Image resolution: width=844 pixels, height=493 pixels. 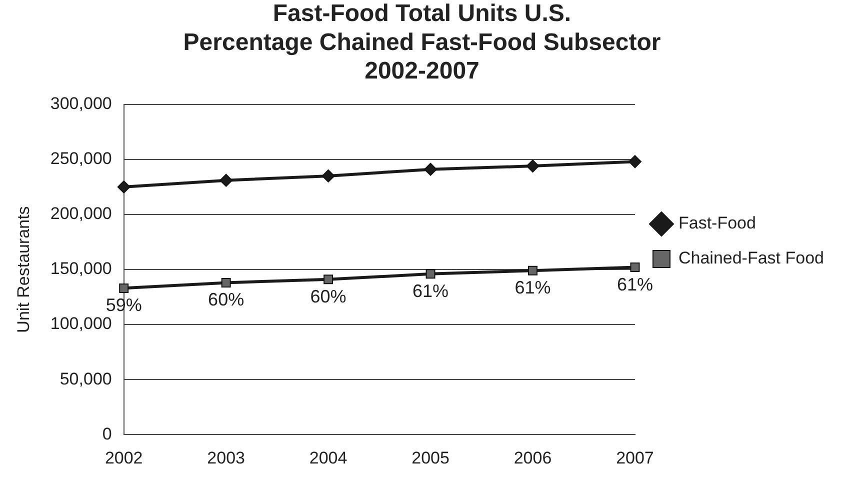 I want to click on x-tick-label: 2005, so click(x=431, y=458).